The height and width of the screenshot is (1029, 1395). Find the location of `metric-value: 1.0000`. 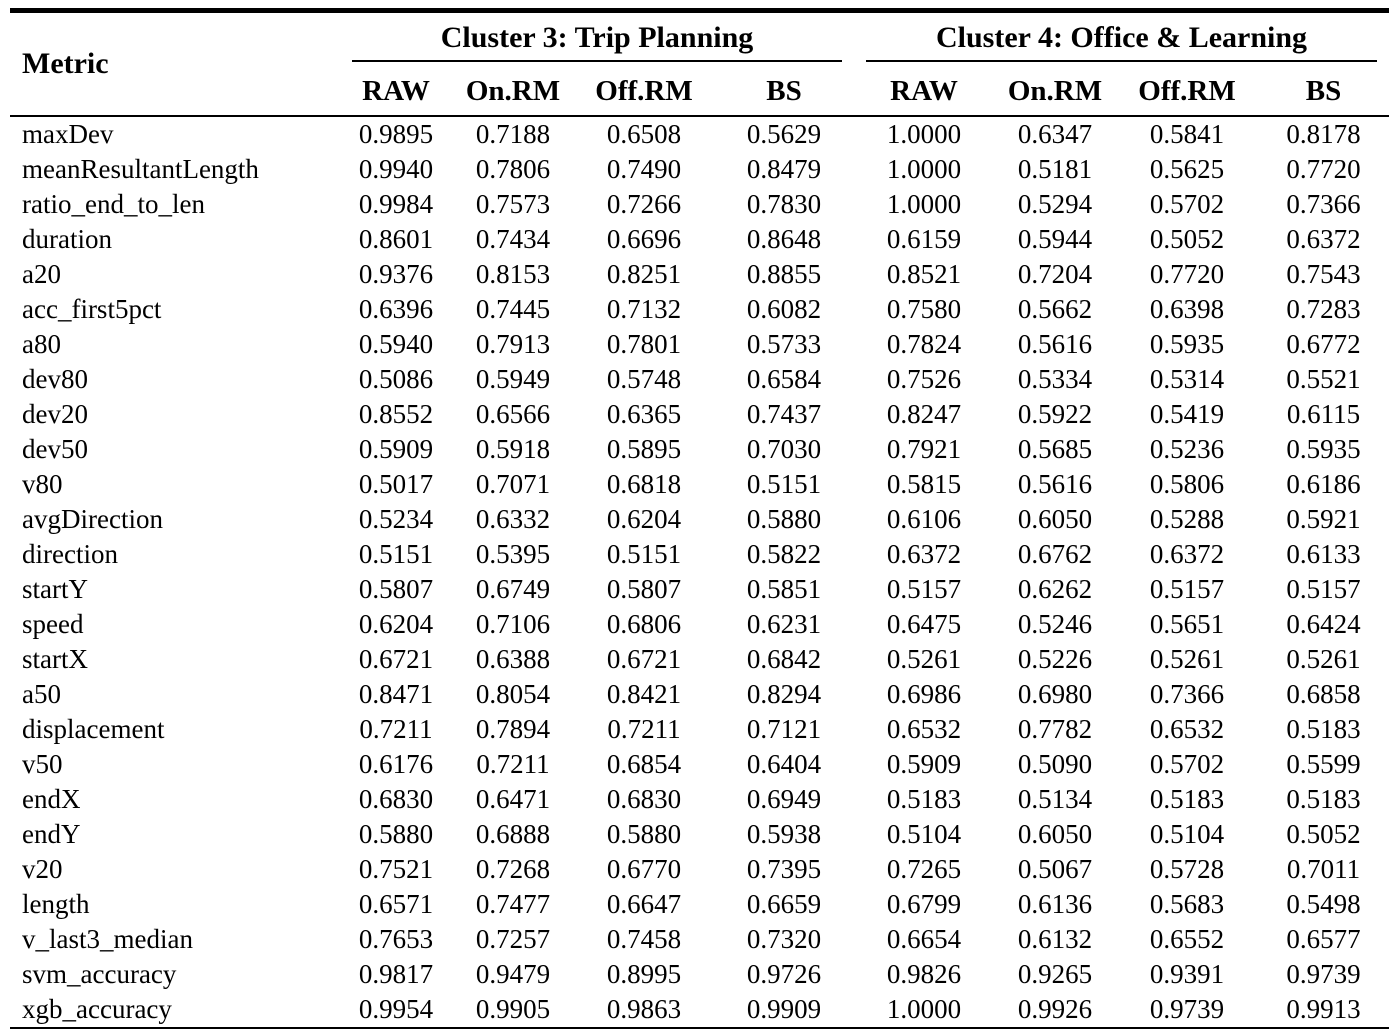

metric-value: 1.0000 is located at coordinates (924, 204).